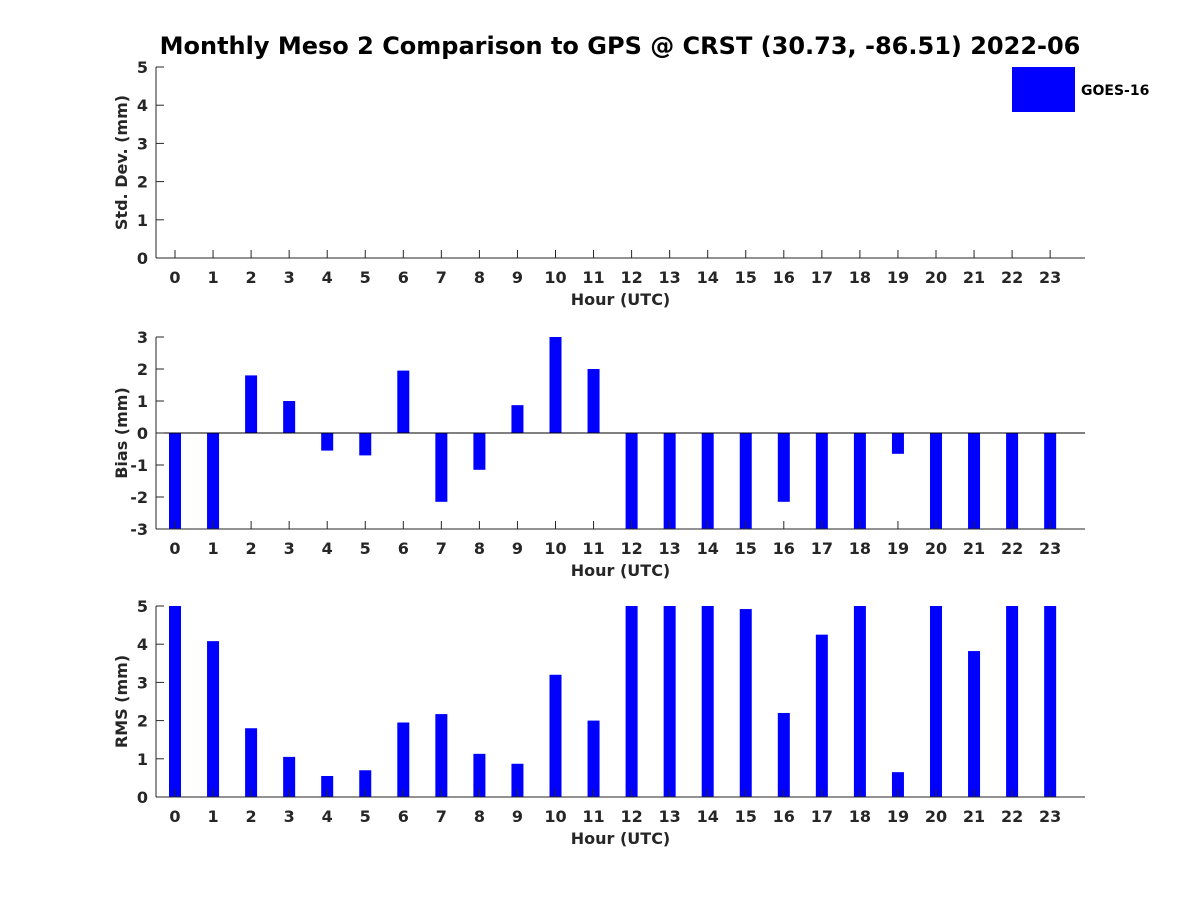 The width and height of the screenshot is (1200, 900). I want to click on x-axis-label: Hour (UTC), so click(621, 570).